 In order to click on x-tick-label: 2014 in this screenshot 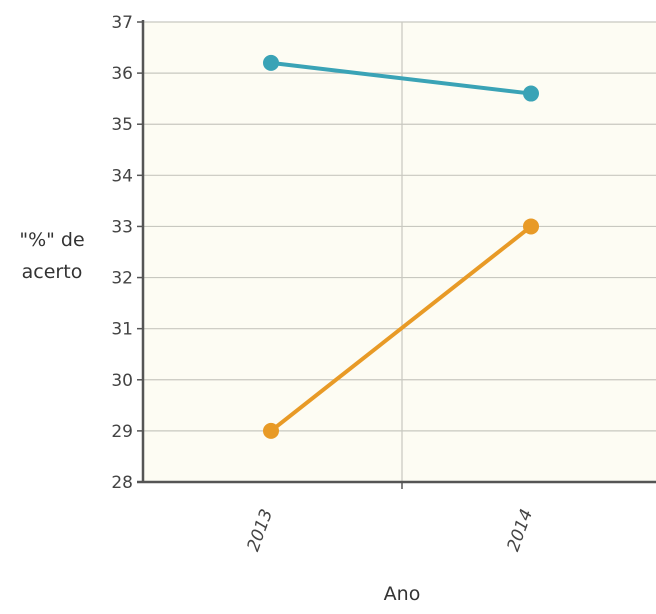, I will do `click(521, 530)`.